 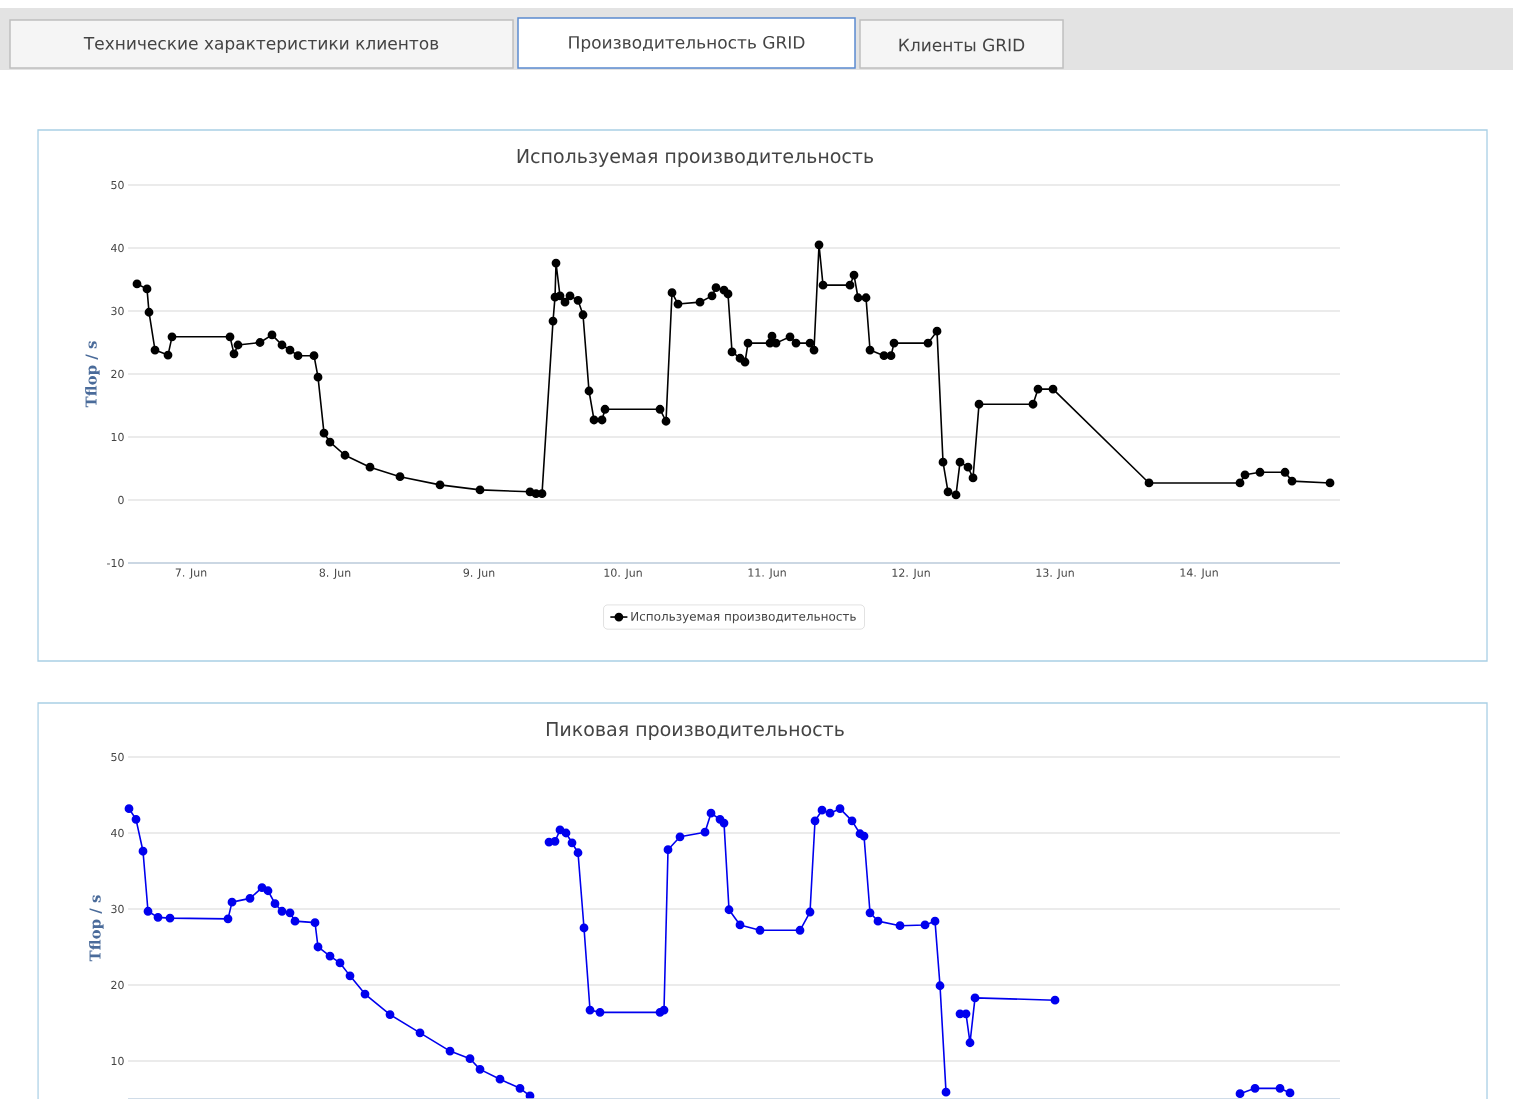 I want to click on chart-title: Используемая производительность, so click(x=695, y=158).